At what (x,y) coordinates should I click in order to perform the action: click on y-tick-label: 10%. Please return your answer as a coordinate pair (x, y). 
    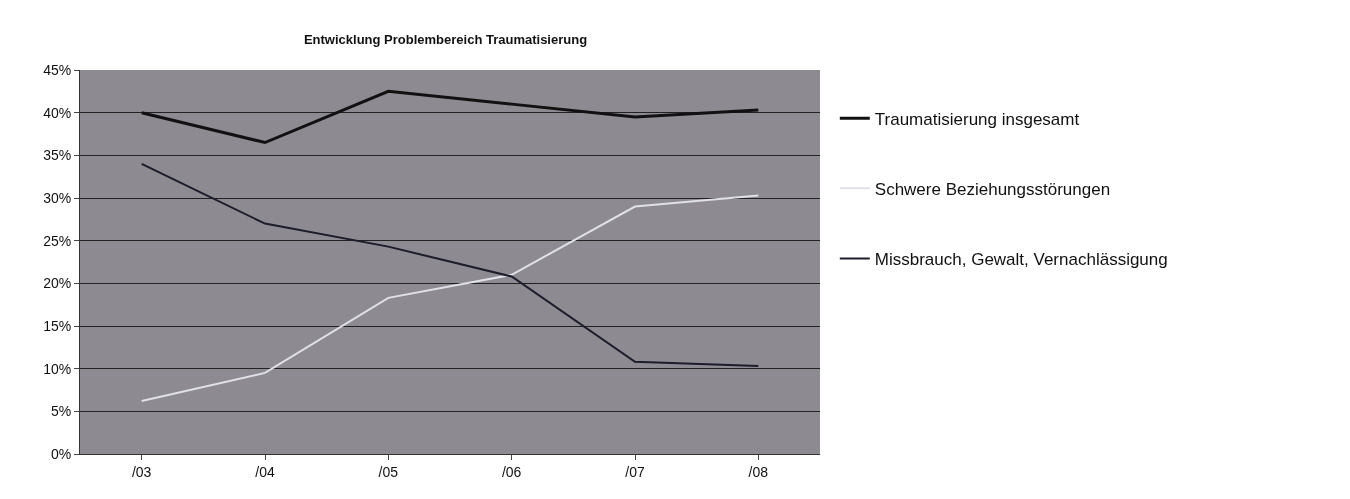
    Looking at the image, I should click on (57, 368).